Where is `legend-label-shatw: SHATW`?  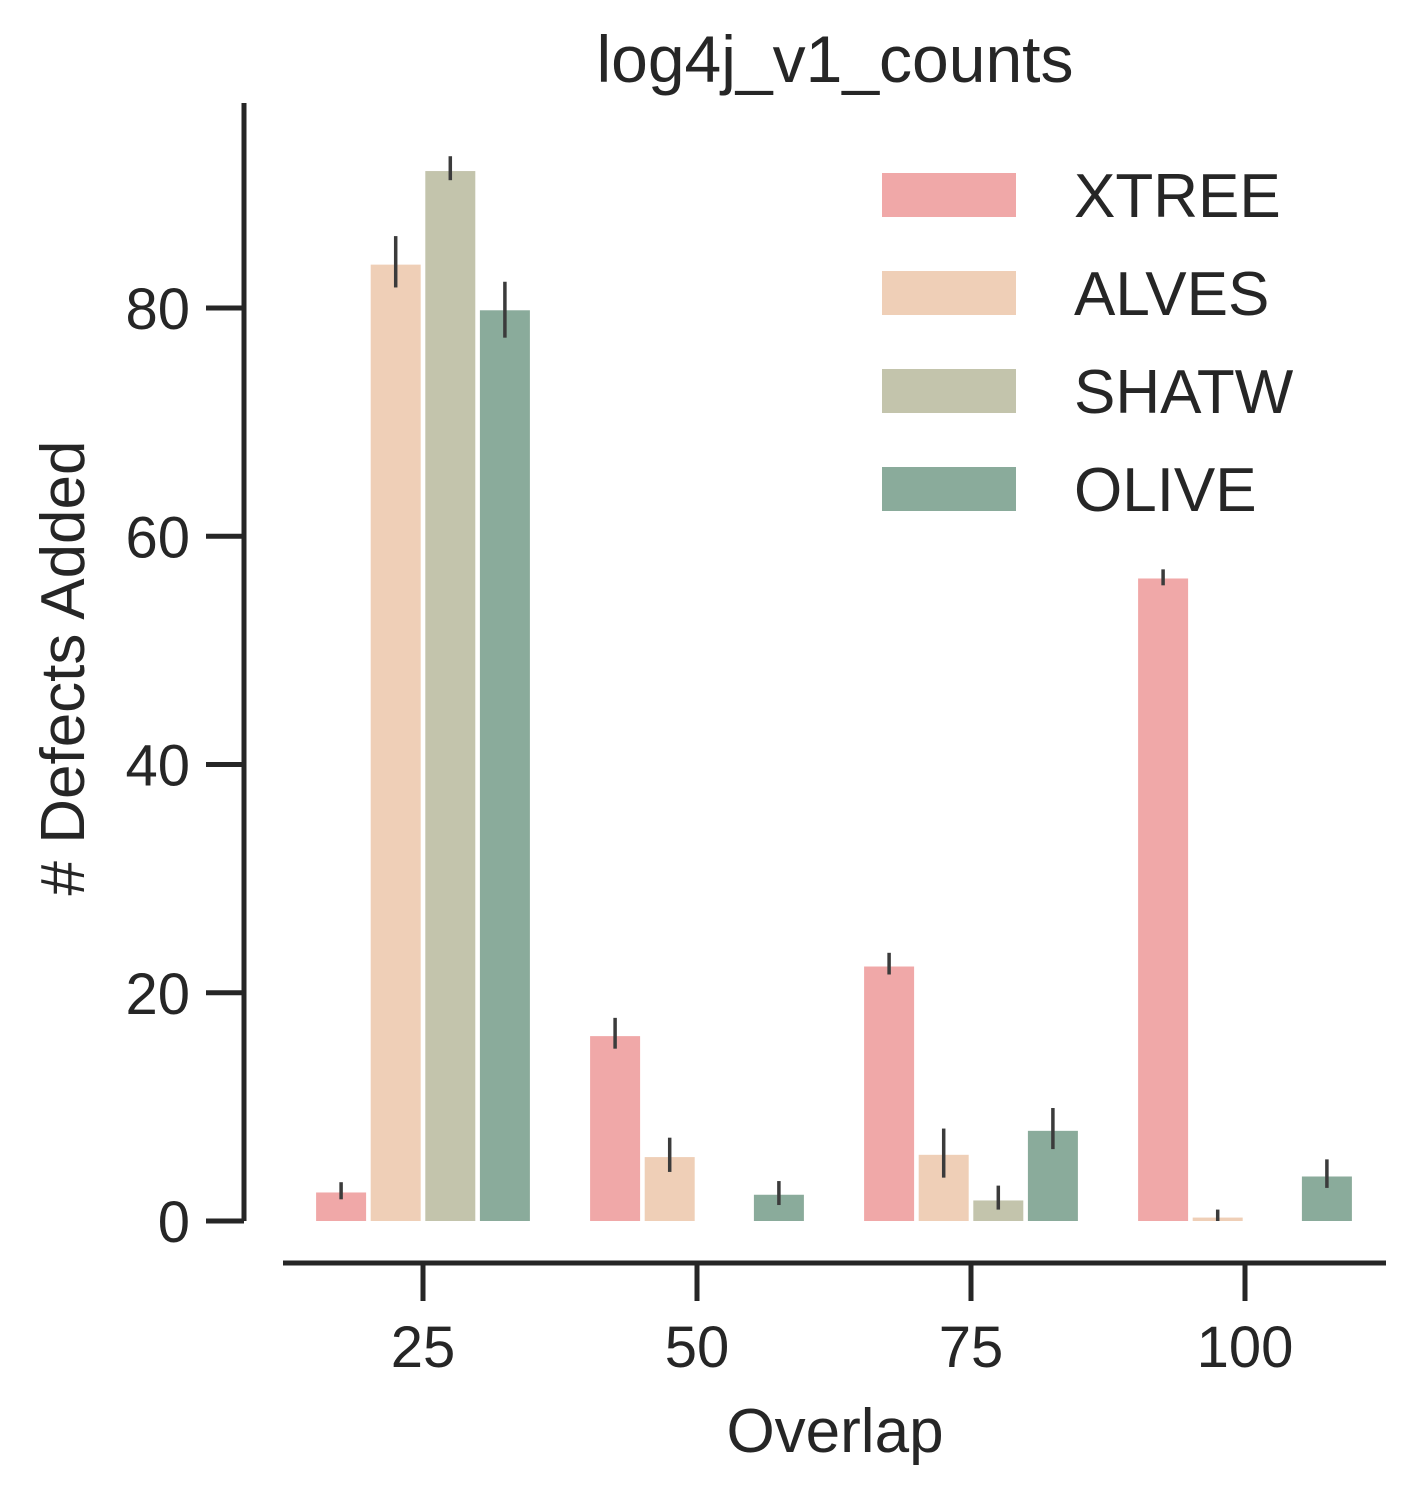
legend-label-shatw: SHATW is located at coordinates (1184, 392).